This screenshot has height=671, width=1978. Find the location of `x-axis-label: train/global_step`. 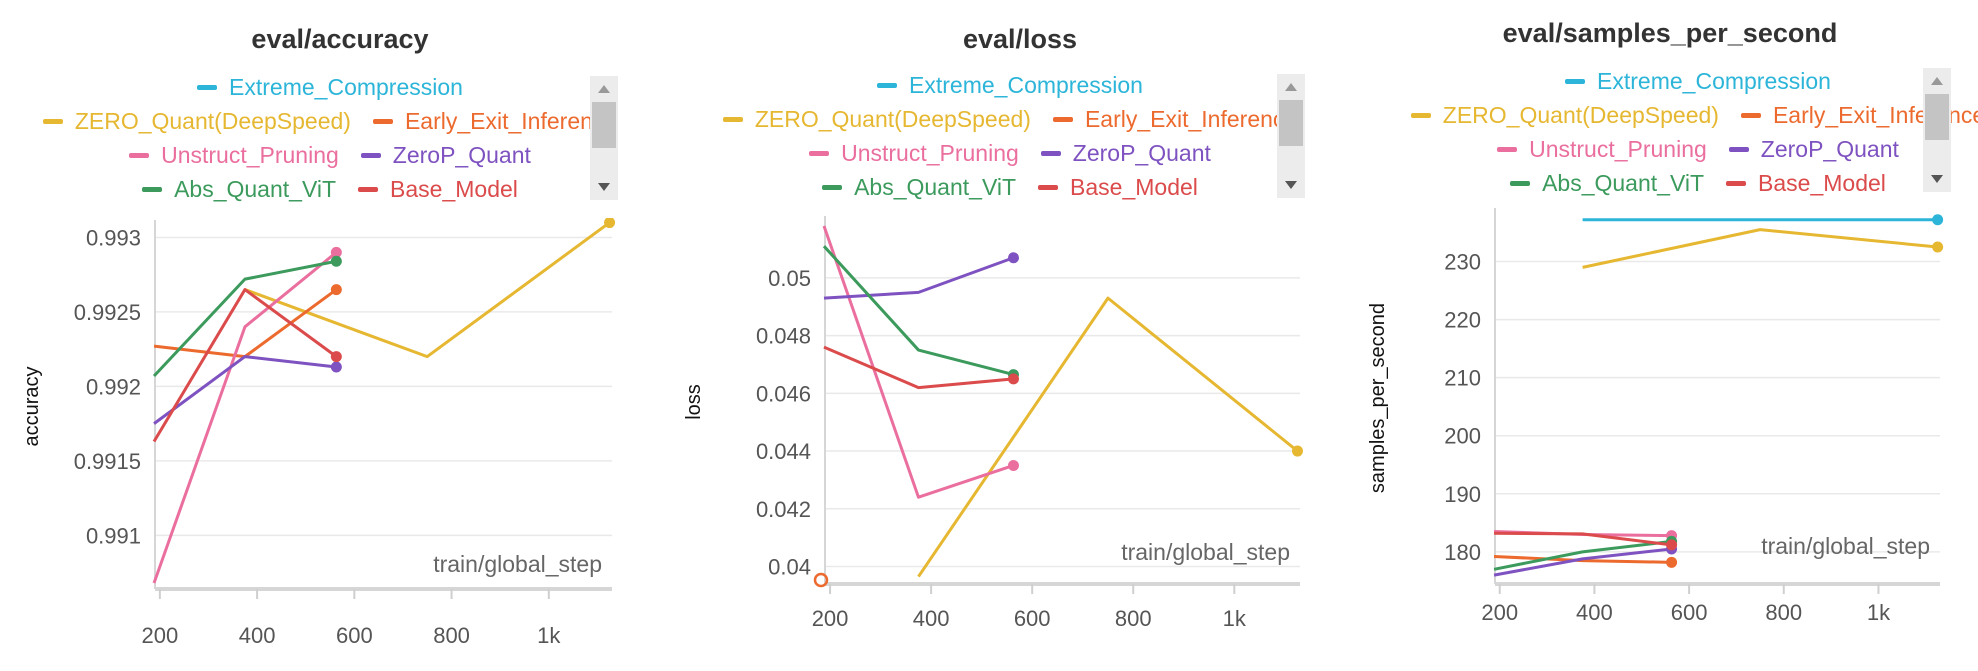

x-axis-label: train/global_step is located at coordinates (517, 564).